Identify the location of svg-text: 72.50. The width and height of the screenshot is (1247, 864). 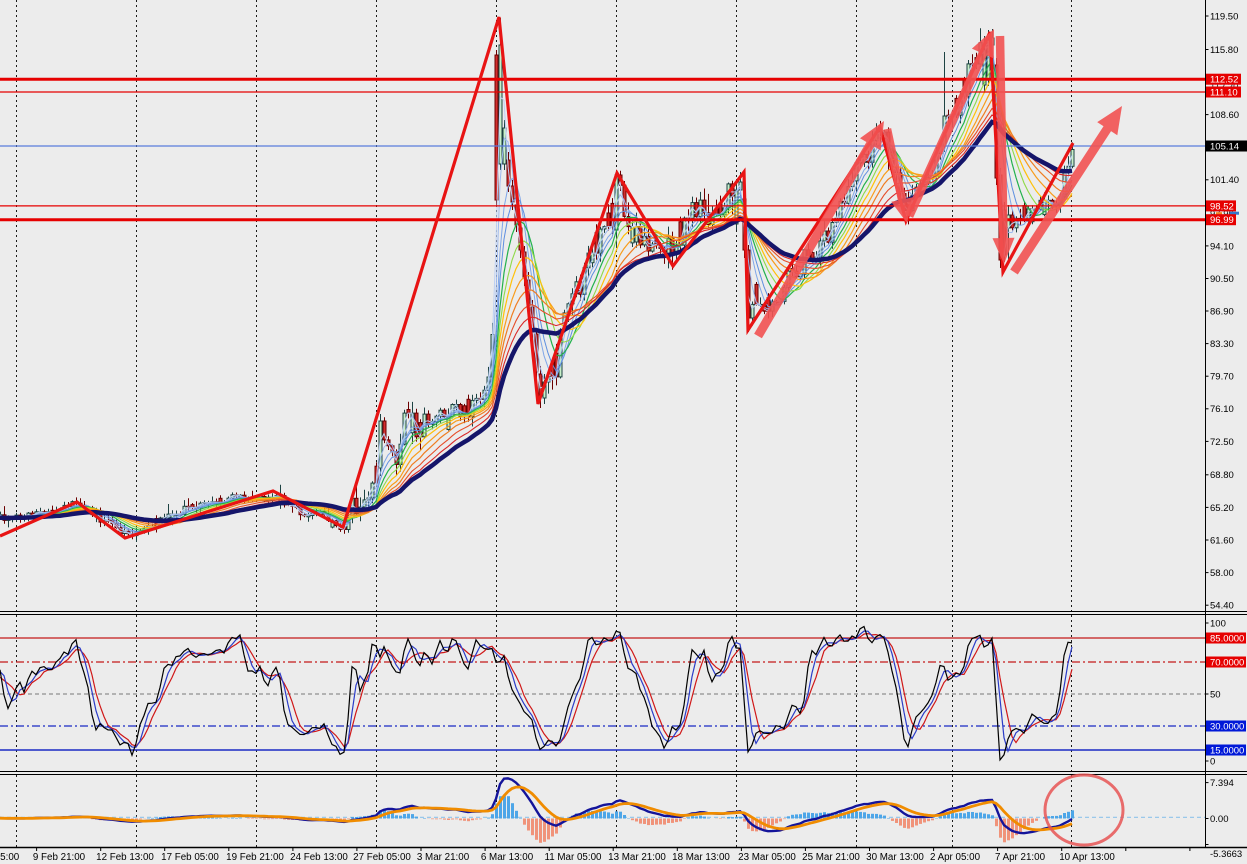
(1222, 442).